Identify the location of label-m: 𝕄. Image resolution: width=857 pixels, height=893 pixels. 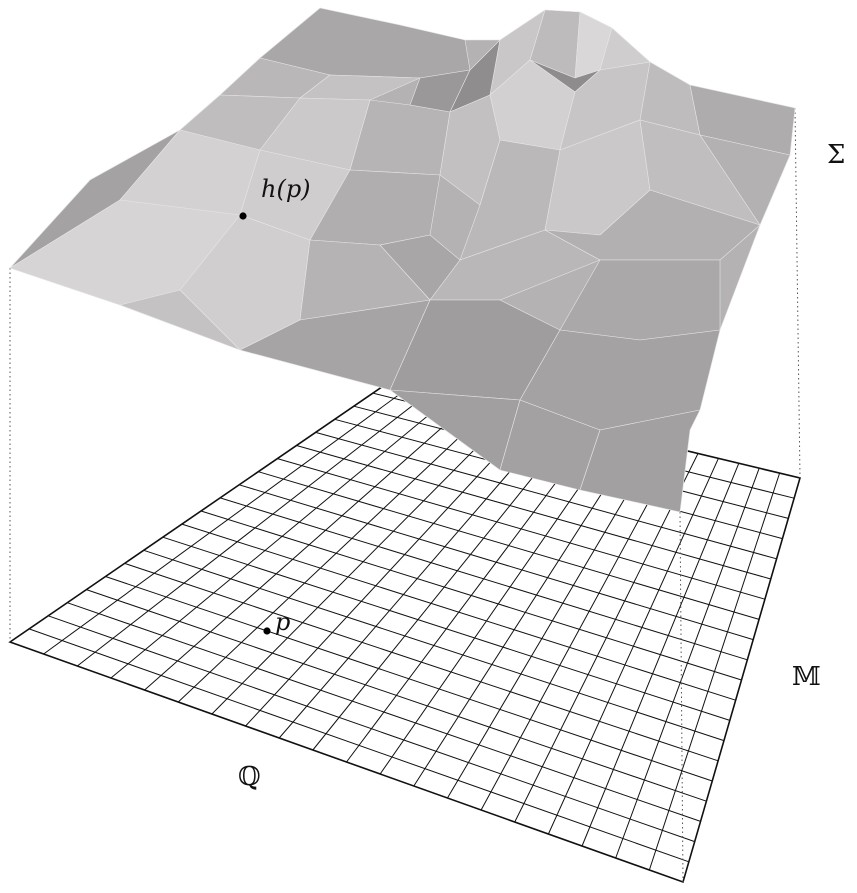
(806, 677).